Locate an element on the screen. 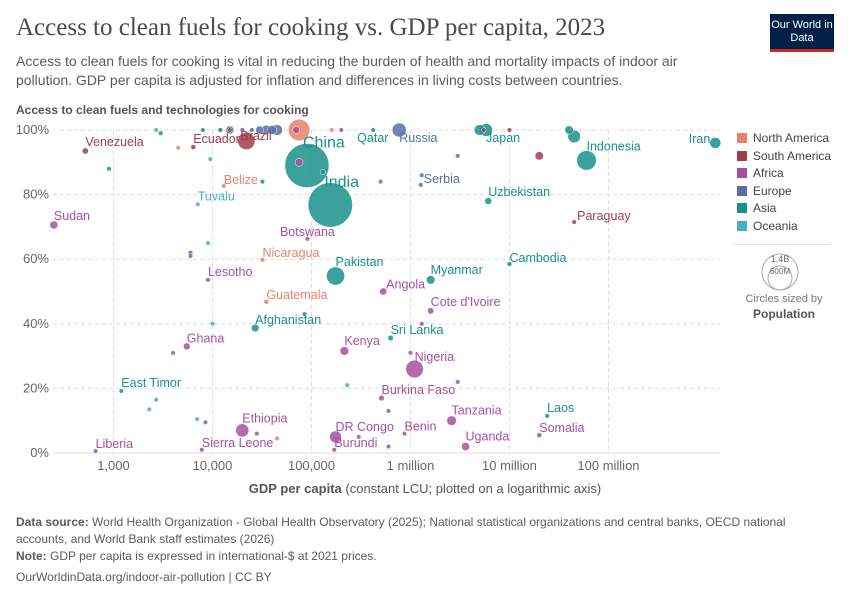 Image resolution: width=850 pixels, height=600 pixels. data-label: Ethiopia is located at coordinates (264, 418).